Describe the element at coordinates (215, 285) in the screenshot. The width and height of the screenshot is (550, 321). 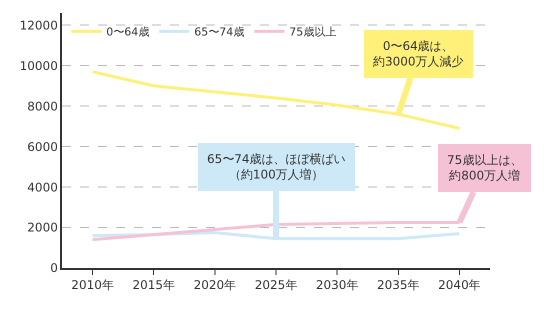
I see `x-tick-label: 2020年` at that location.